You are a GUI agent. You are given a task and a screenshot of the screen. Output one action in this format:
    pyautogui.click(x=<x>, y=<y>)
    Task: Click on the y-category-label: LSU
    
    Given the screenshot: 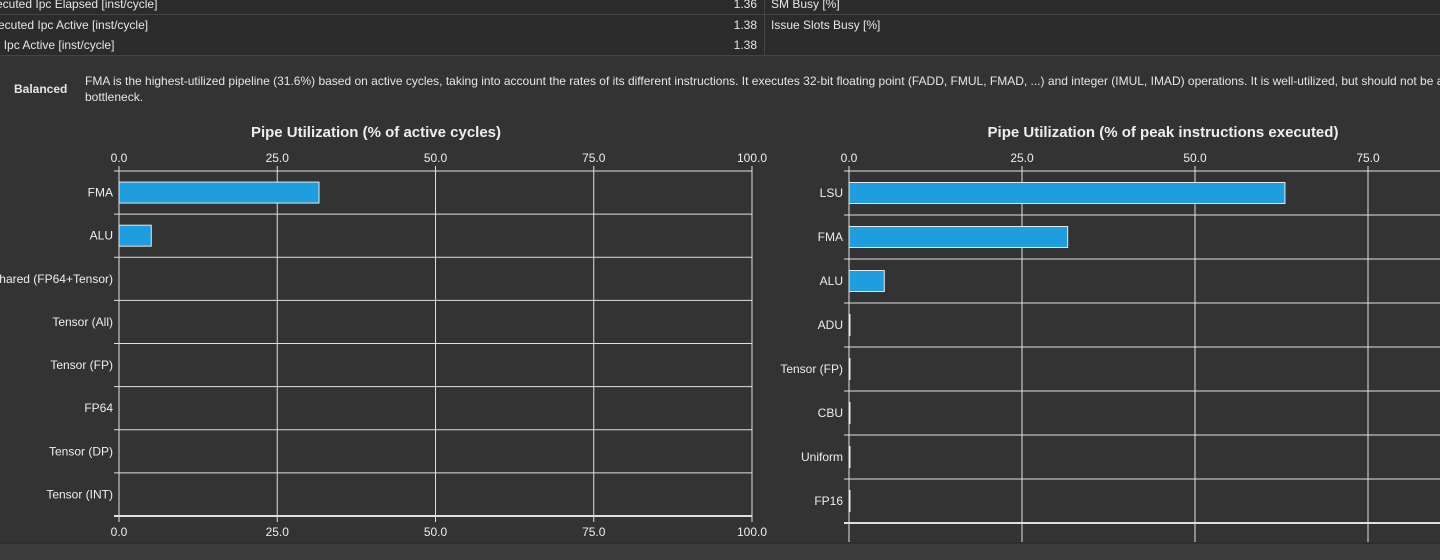 What is the action you would take?
    pyautogui.click(x=831, y=193)
    